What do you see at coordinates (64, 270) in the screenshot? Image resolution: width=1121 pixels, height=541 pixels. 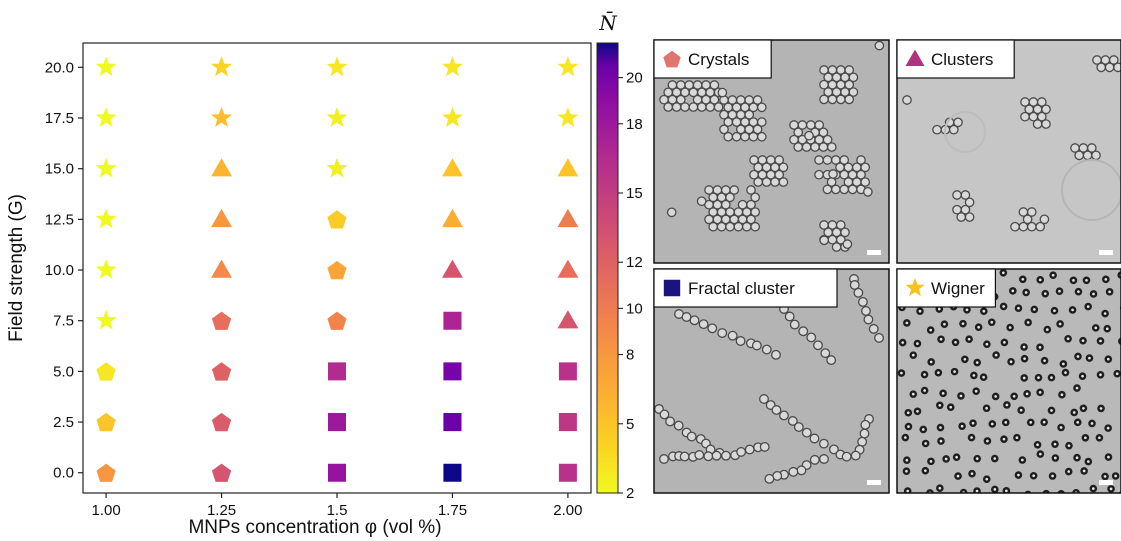 I see `y-axis-ticks: 0.0 2.5 5.0 7.5 10.0 12.5 15.0 17.5 20.0` at bounding box center [64, 270].